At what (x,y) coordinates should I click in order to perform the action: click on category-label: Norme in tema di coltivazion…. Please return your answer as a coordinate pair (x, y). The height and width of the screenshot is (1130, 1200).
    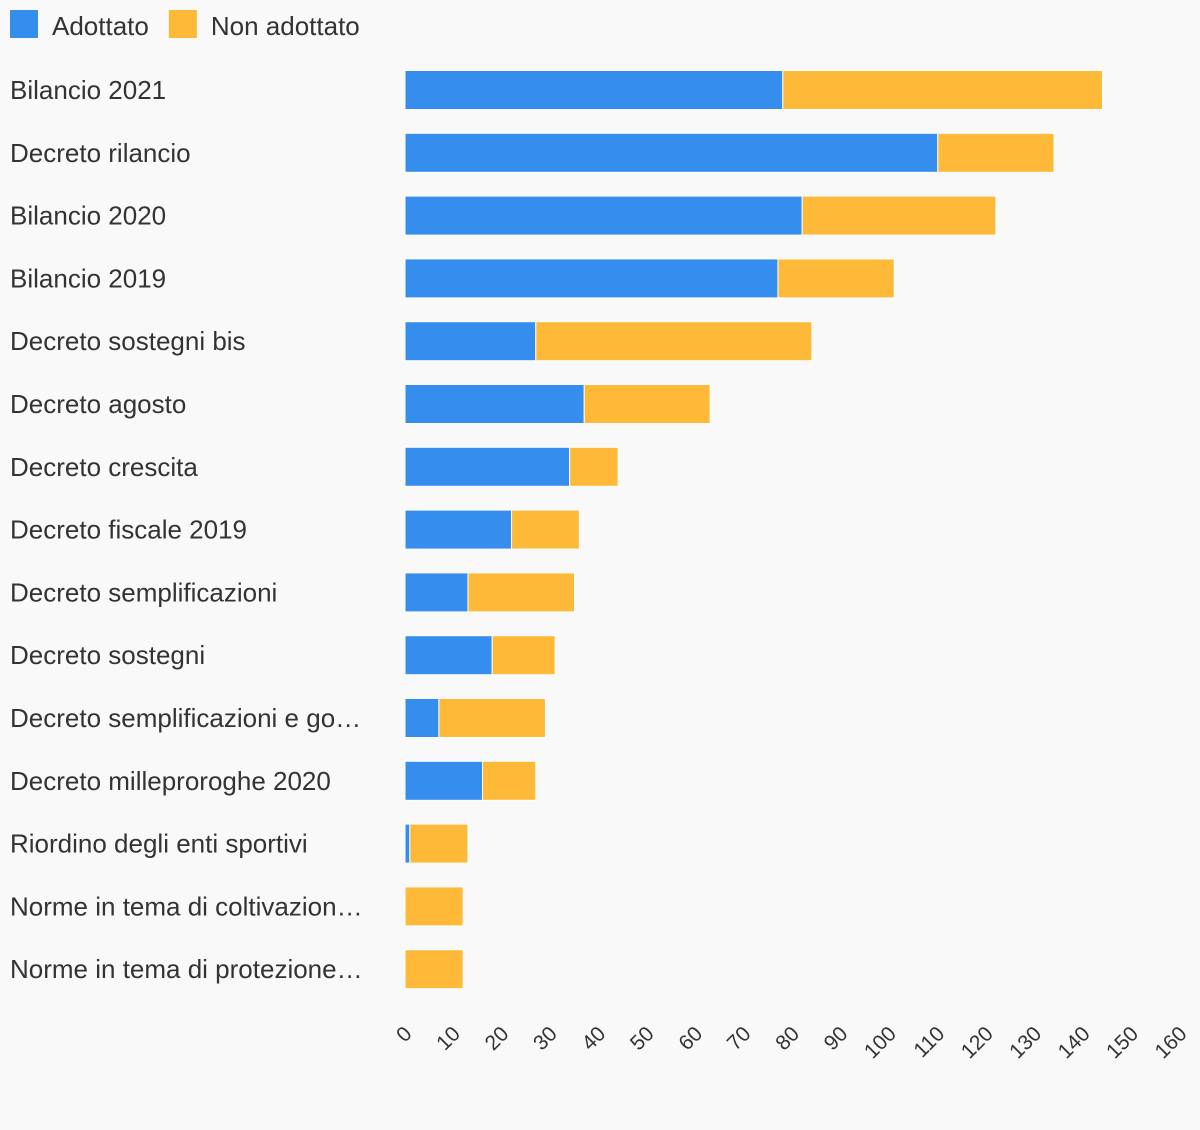
    Looking at the image, I should click on (186, 906).